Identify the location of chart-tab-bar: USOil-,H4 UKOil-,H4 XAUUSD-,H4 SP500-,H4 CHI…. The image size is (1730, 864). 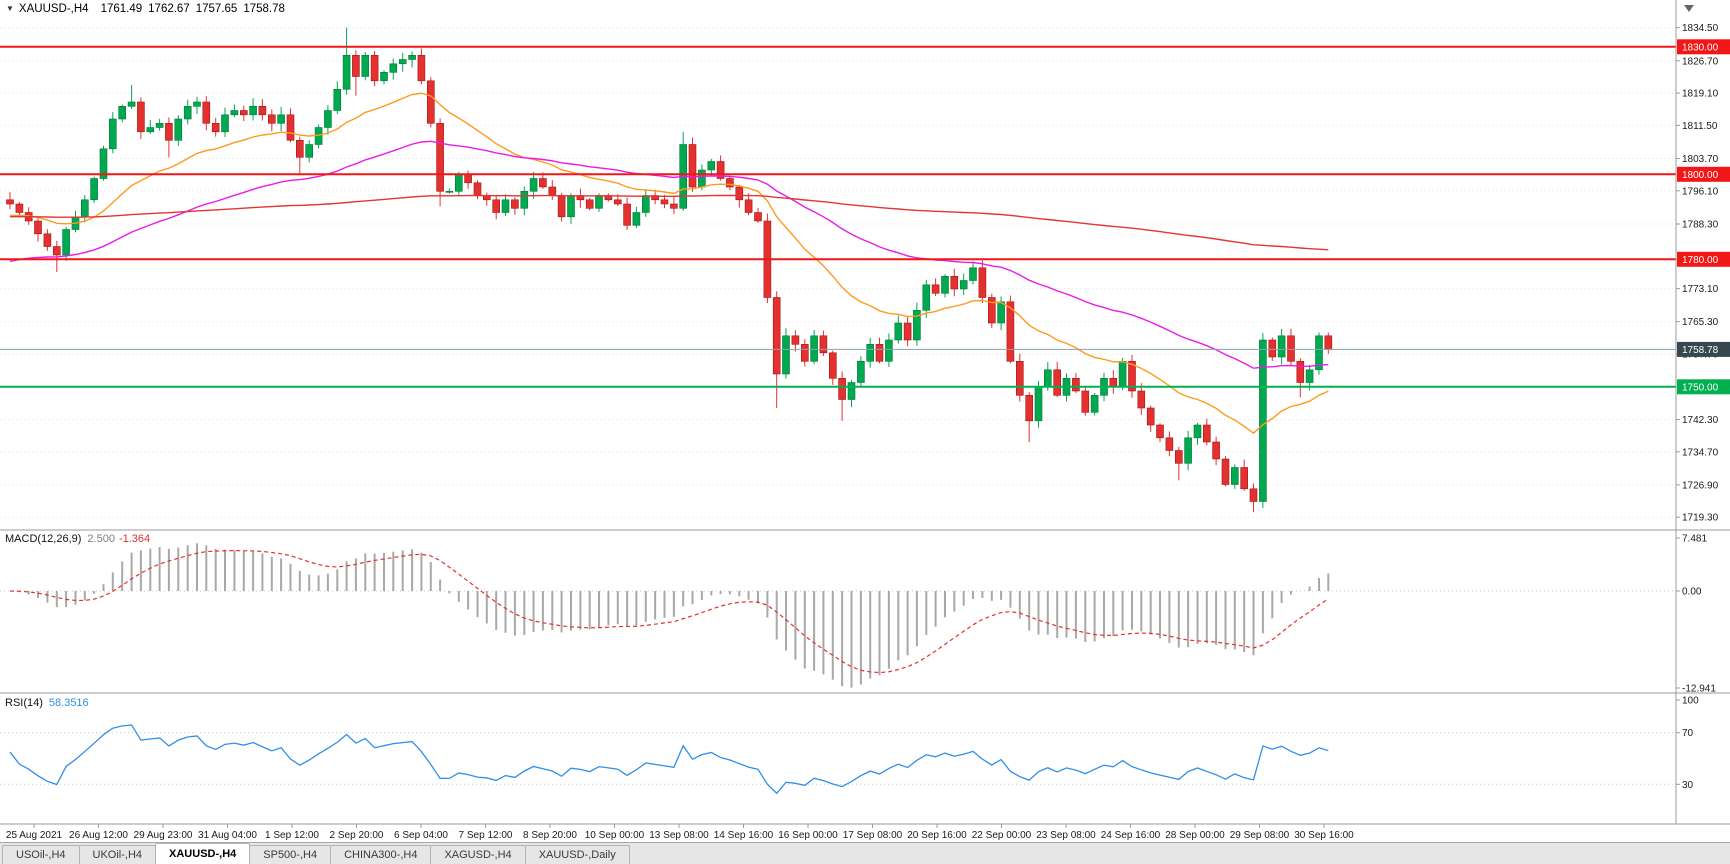
(865, 853).